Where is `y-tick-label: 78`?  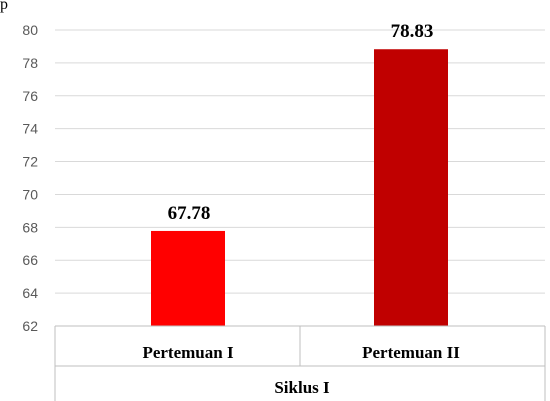 y-tick-label: 78 is located at coordinates (30, 63).